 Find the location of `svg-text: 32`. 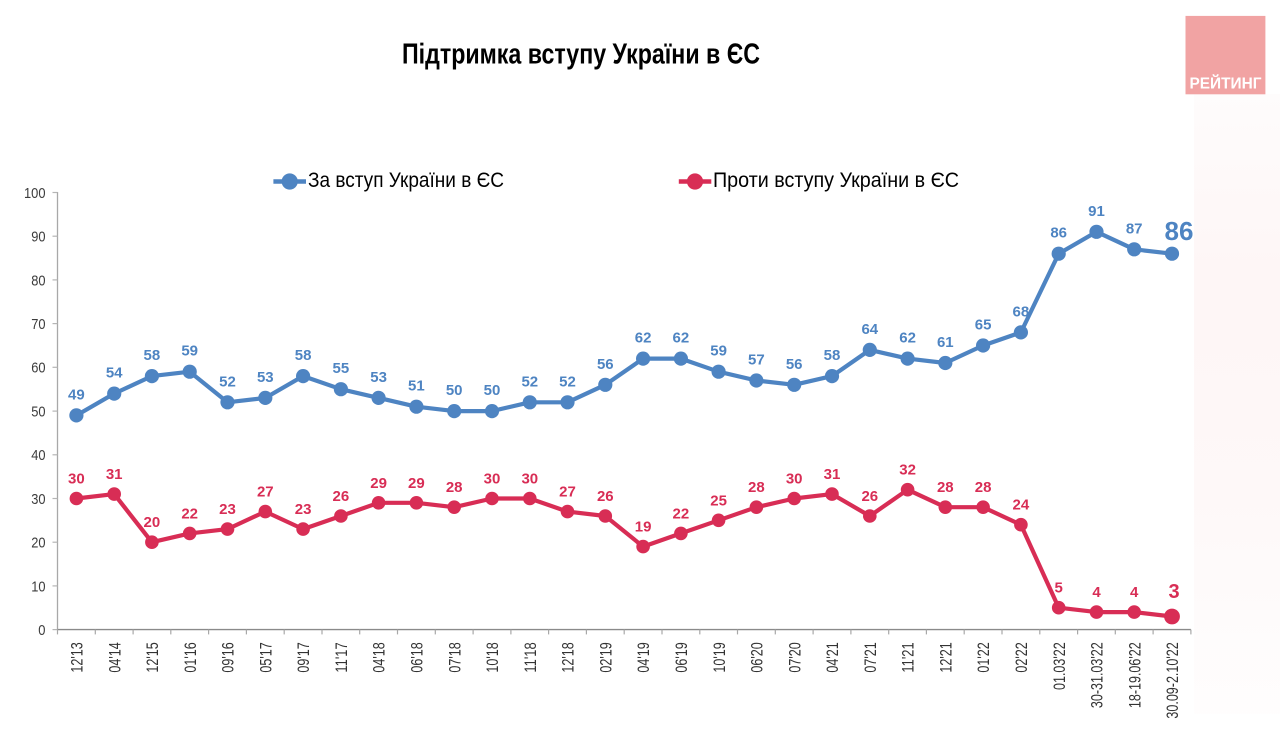

svg-text: 32 is located at coordinates (907, 470).